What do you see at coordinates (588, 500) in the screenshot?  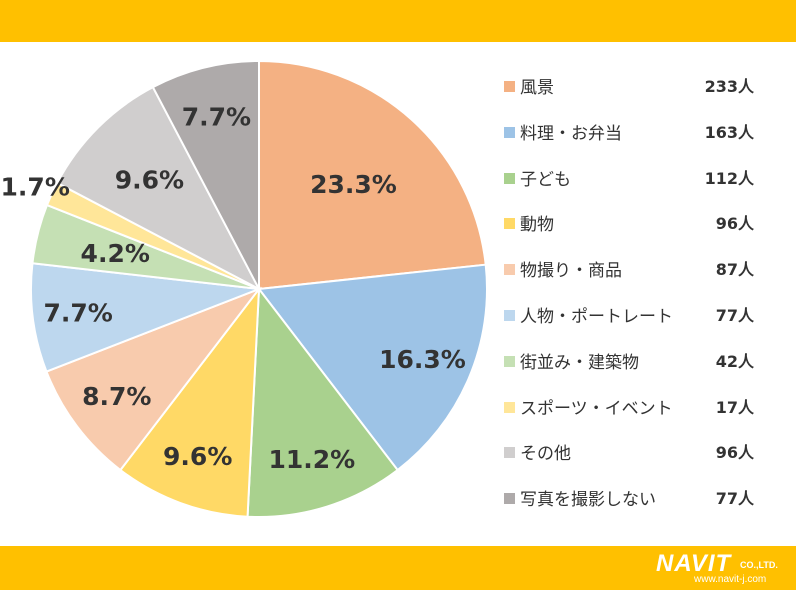 I see `legend-label: 写真を撮影しない` at bounding box center [588, 500].